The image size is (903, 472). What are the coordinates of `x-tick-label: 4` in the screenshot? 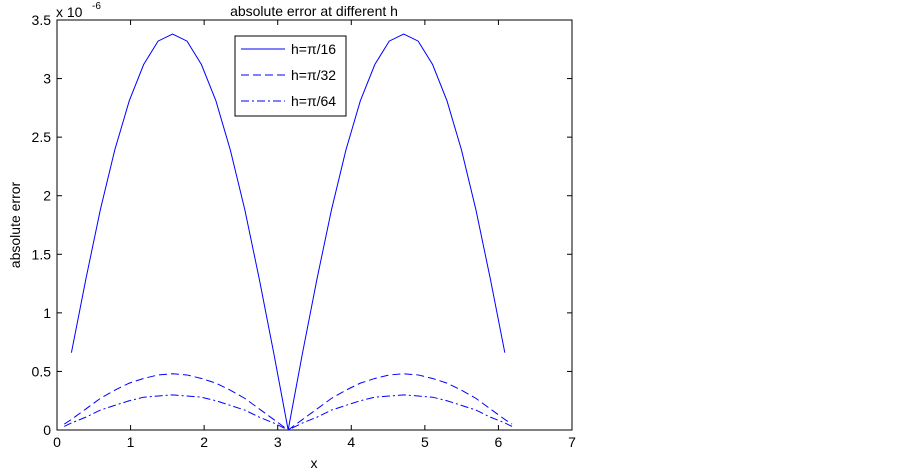 It's located at (351, 442).